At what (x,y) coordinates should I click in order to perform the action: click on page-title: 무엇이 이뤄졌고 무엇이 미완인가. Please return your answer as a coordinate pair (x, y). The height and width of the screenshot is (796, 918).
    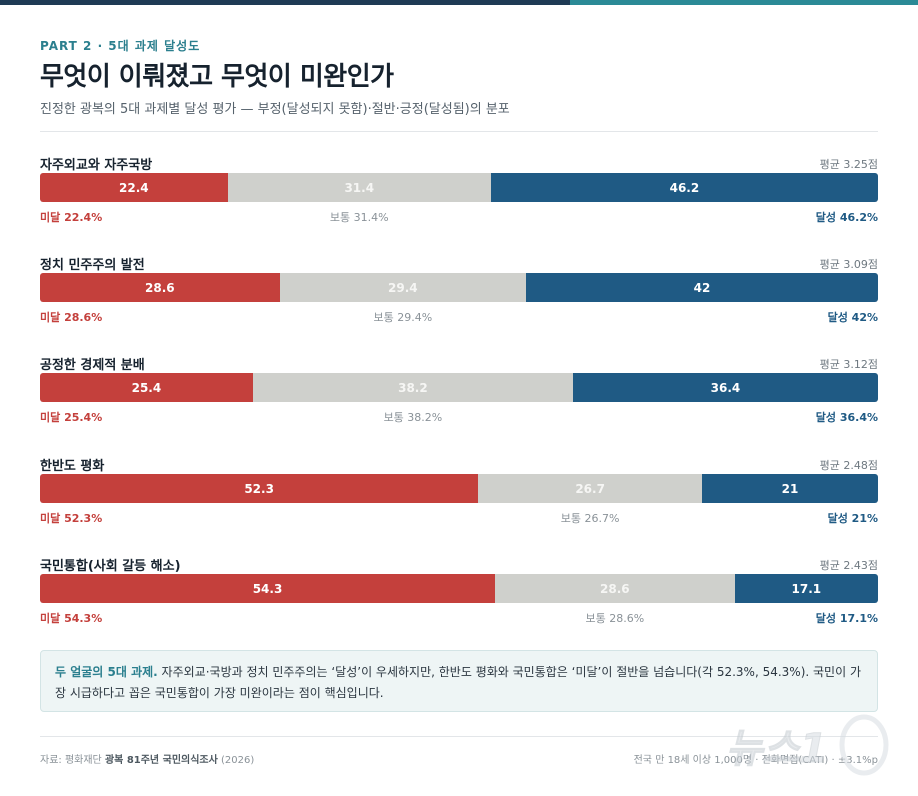
    Looking at the image, I should click on (217, 77).